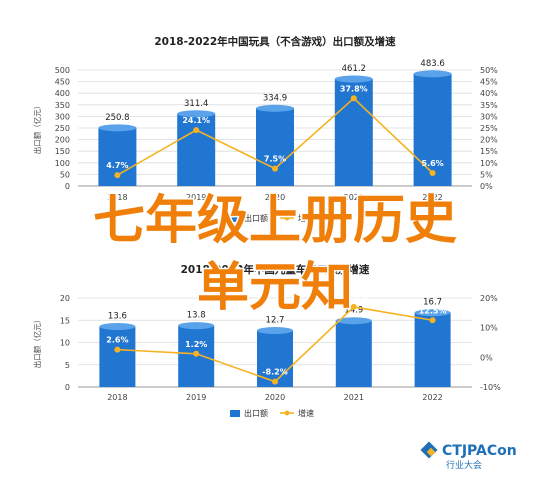 The height and width of the screenshot is (486, 550). I want to click on growth-value-label: 17.0%, so click(354, 297).